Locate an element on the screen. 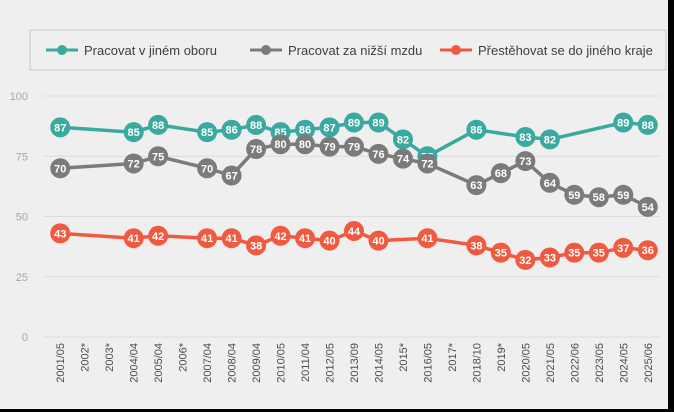 The width and height of the screenshot is (674, 412). series-3: 43 41 42 41 41 38 42 41 40 44 40 41 38 35 32 33 35 35 37 36 is located at coordinates (354, 245).